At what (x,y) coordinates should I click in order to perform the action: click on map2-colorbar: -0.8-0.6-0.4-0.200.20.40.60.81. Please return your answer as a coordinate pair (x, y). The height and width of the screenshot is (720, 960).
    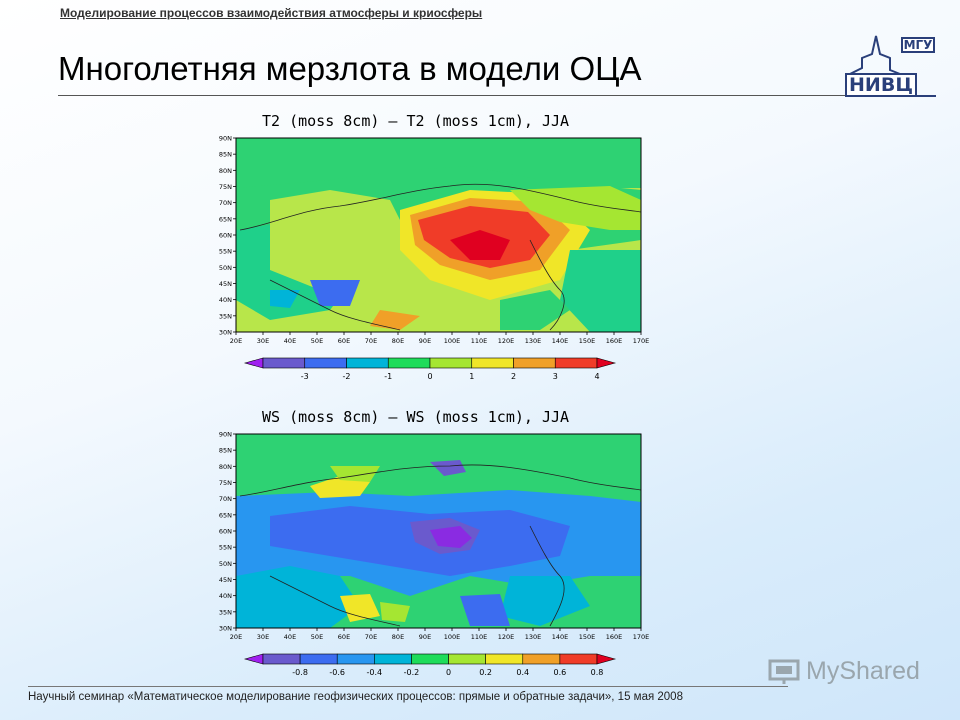
    Looking at the image, I should click on (430, 665).